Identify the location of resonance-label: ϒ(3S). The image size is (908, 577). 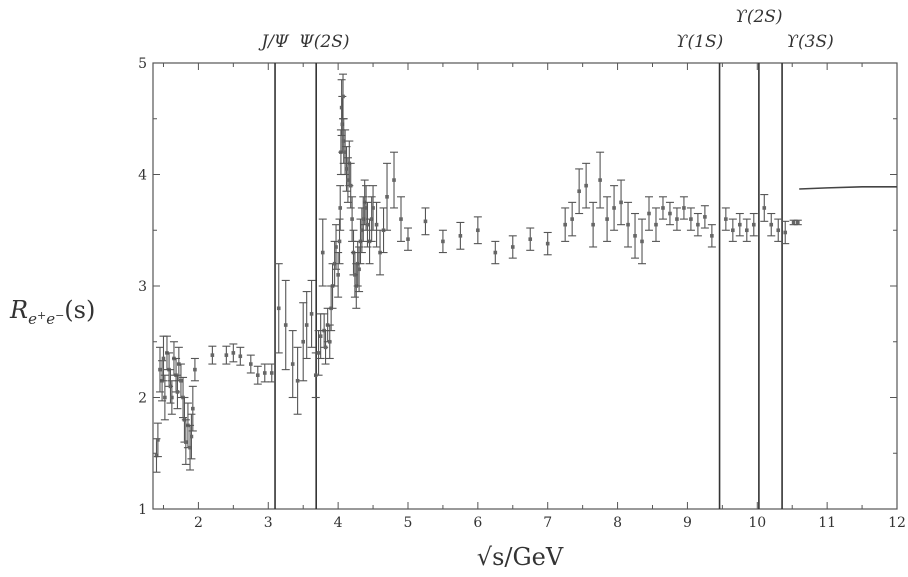
(809, 42).